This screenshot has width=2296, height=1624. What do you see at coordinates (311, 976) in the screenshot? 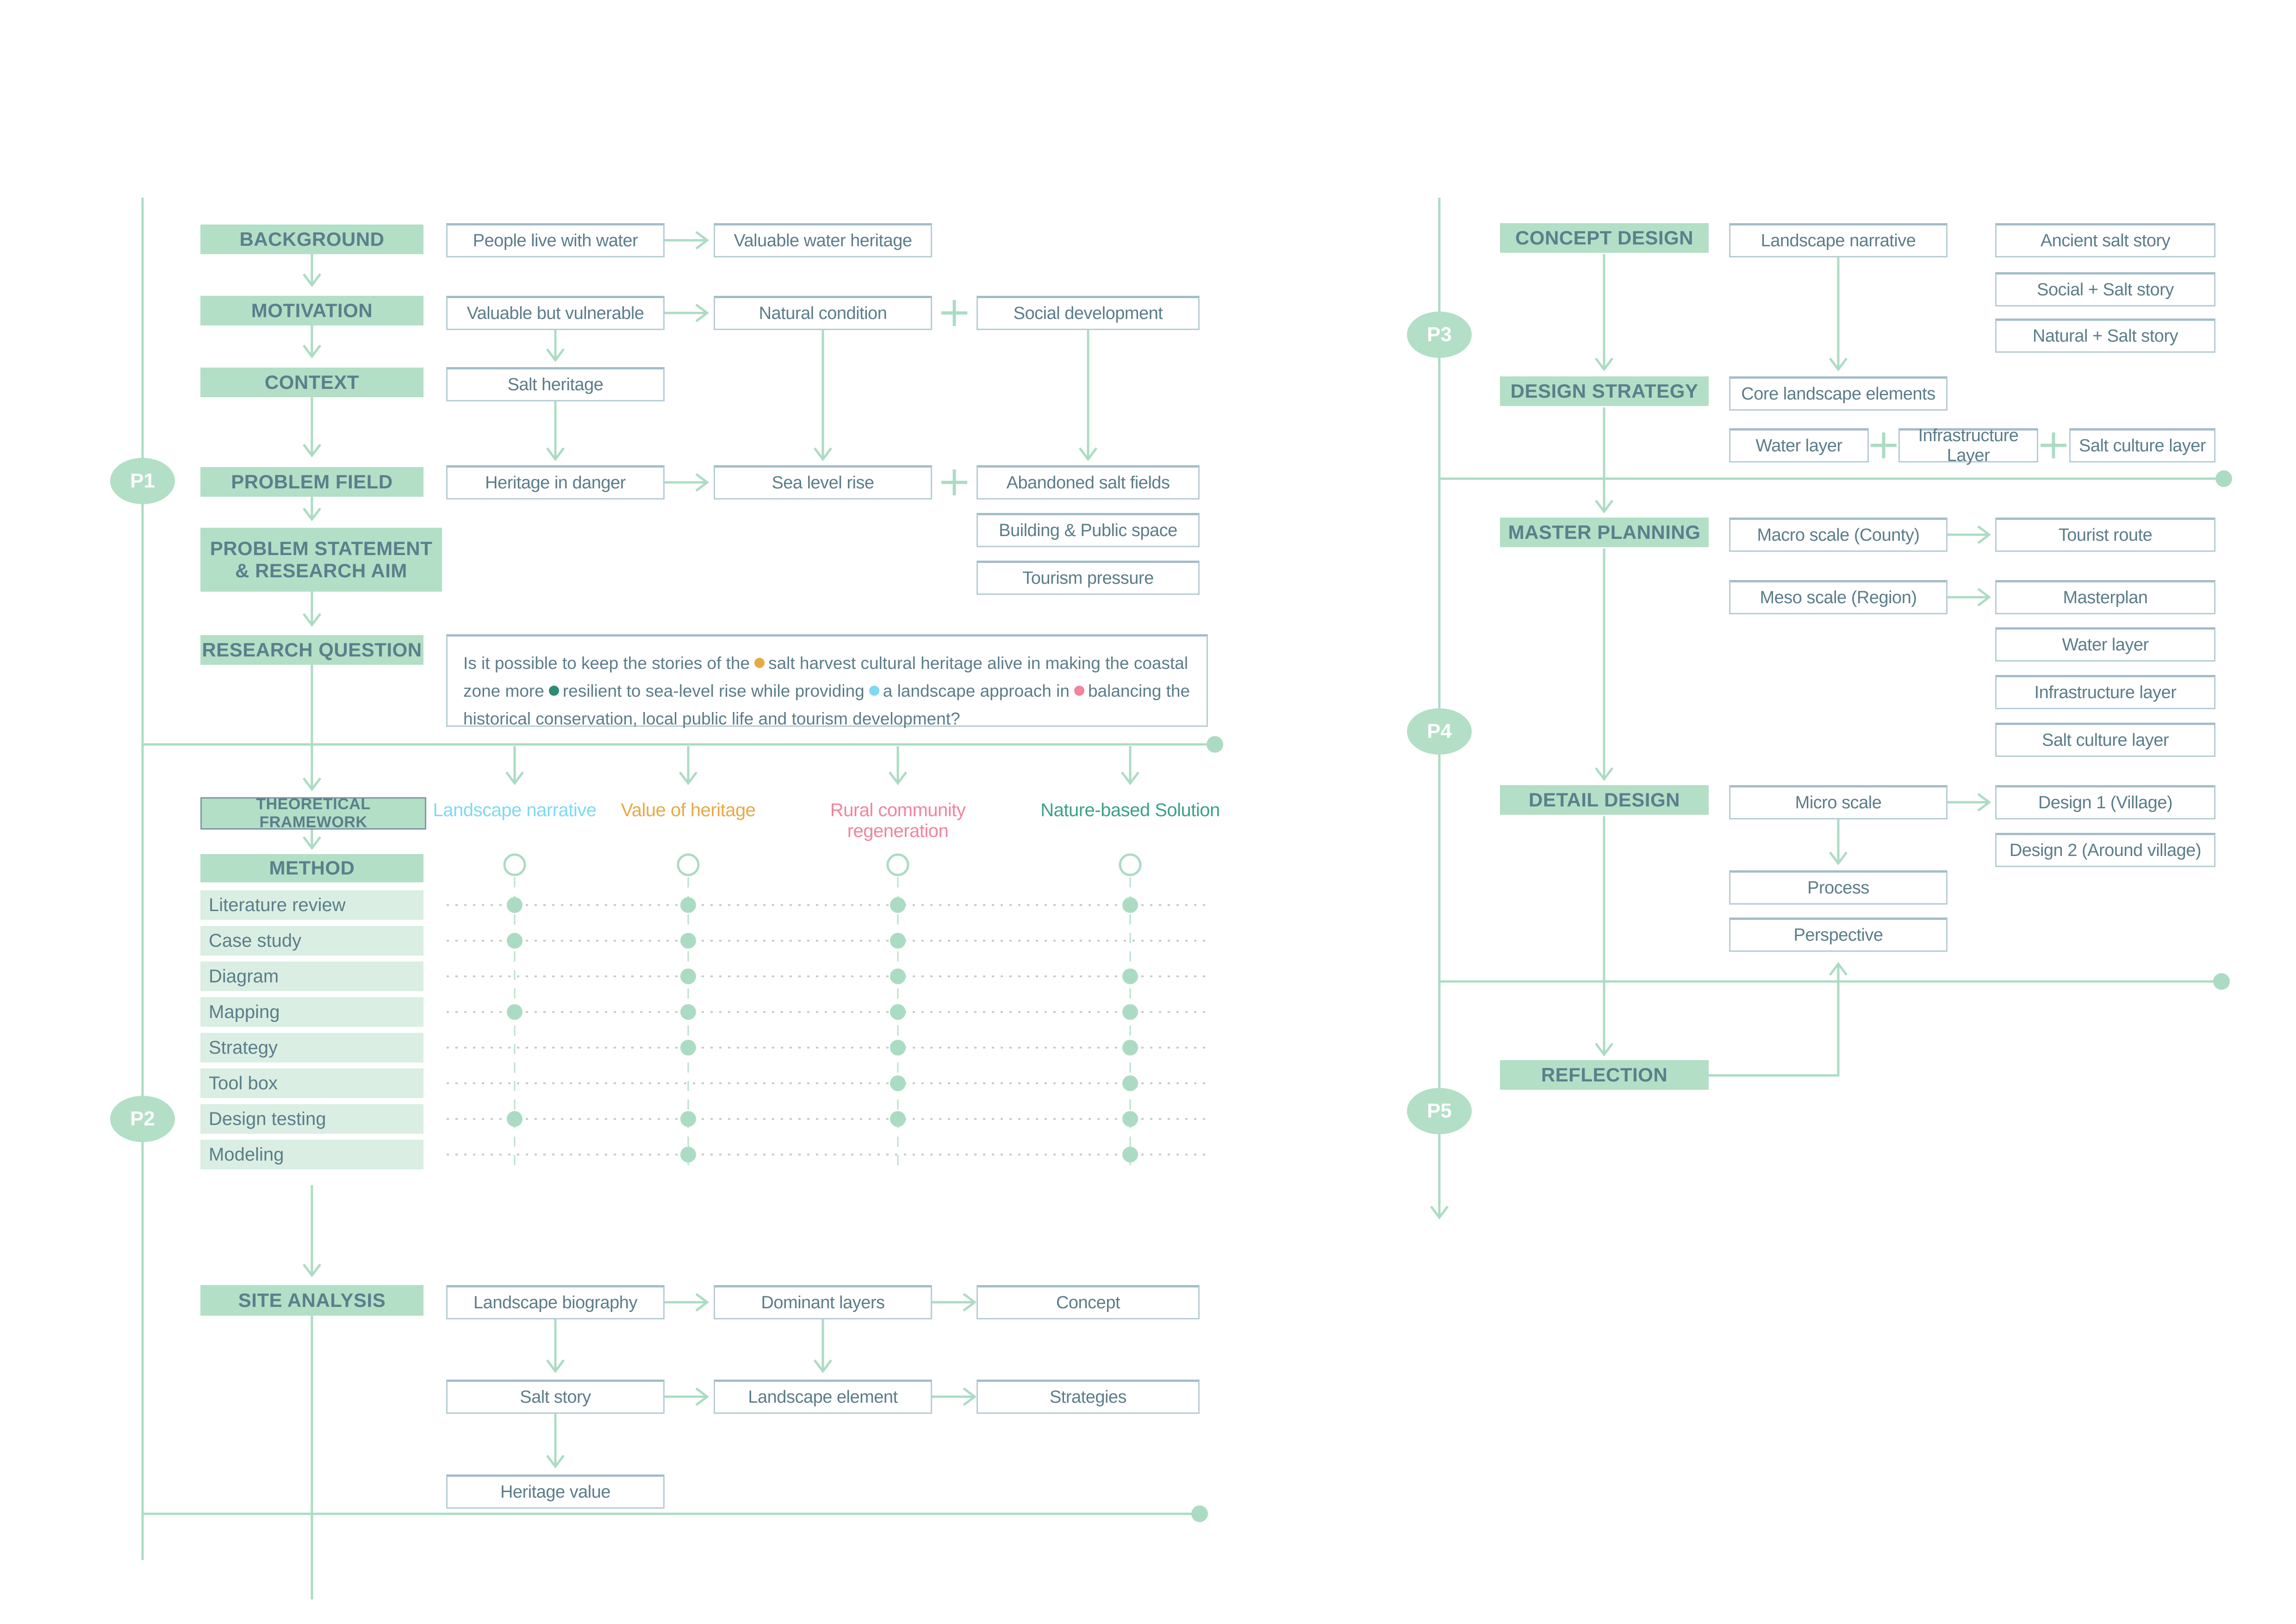
I see `method-row-diagram: Diagram` at bounding box center [311, 976].